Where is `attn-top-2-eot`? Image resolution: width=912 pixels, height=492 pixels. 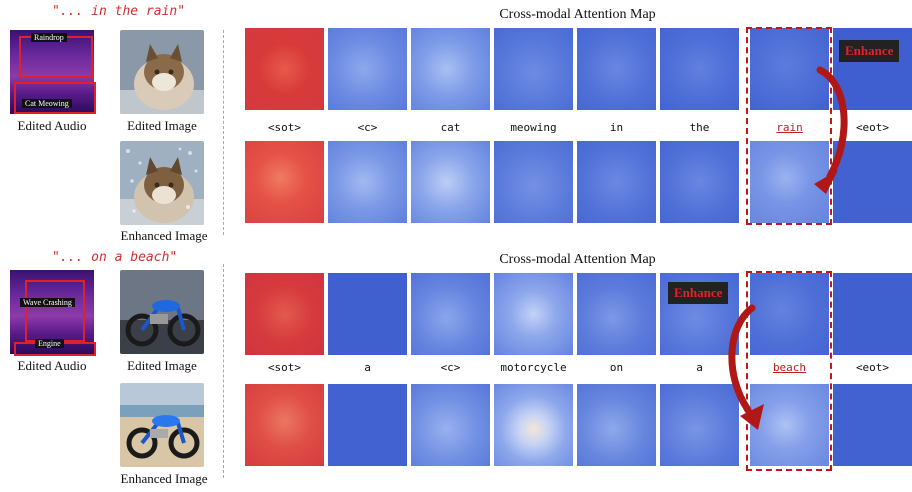
attn-top-2-eot is located at coordinates (872, 182).